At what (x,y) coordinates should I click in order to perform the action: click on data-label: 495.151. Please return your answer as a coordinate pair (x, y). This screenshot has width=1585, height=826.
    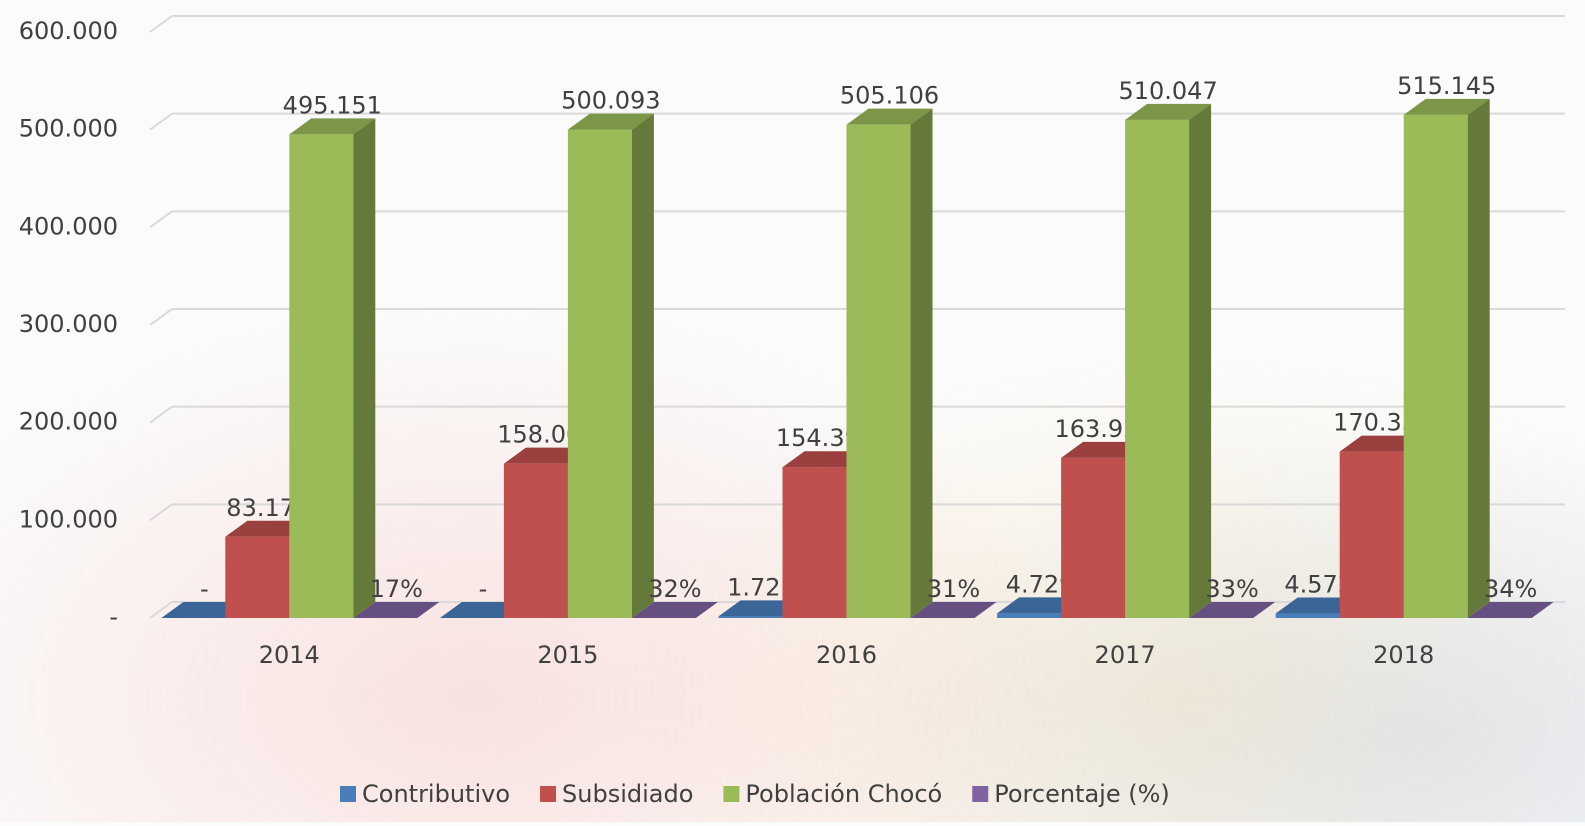
    Looking at the image, I should click on (332, 105).